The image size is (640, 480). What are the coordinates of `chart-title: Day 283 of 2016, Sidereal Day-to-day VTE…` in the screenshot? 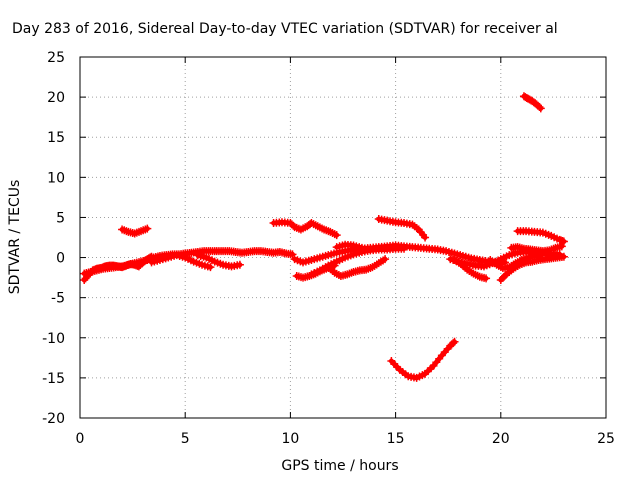 It's located at (285, 29).